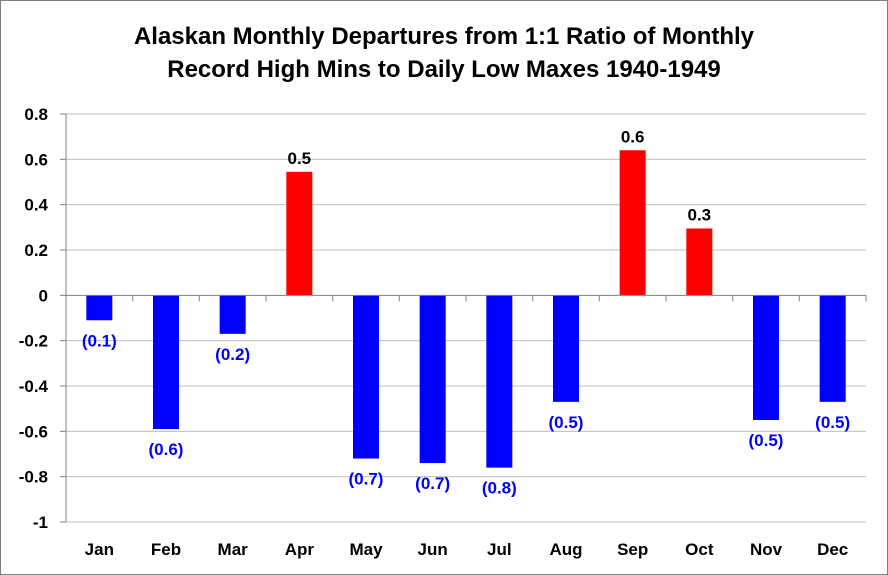 The image size is (888, 575). Describe the element at coordinates (766, 549) in the screenshot. I see `x-tick-label: Nov` at that location.